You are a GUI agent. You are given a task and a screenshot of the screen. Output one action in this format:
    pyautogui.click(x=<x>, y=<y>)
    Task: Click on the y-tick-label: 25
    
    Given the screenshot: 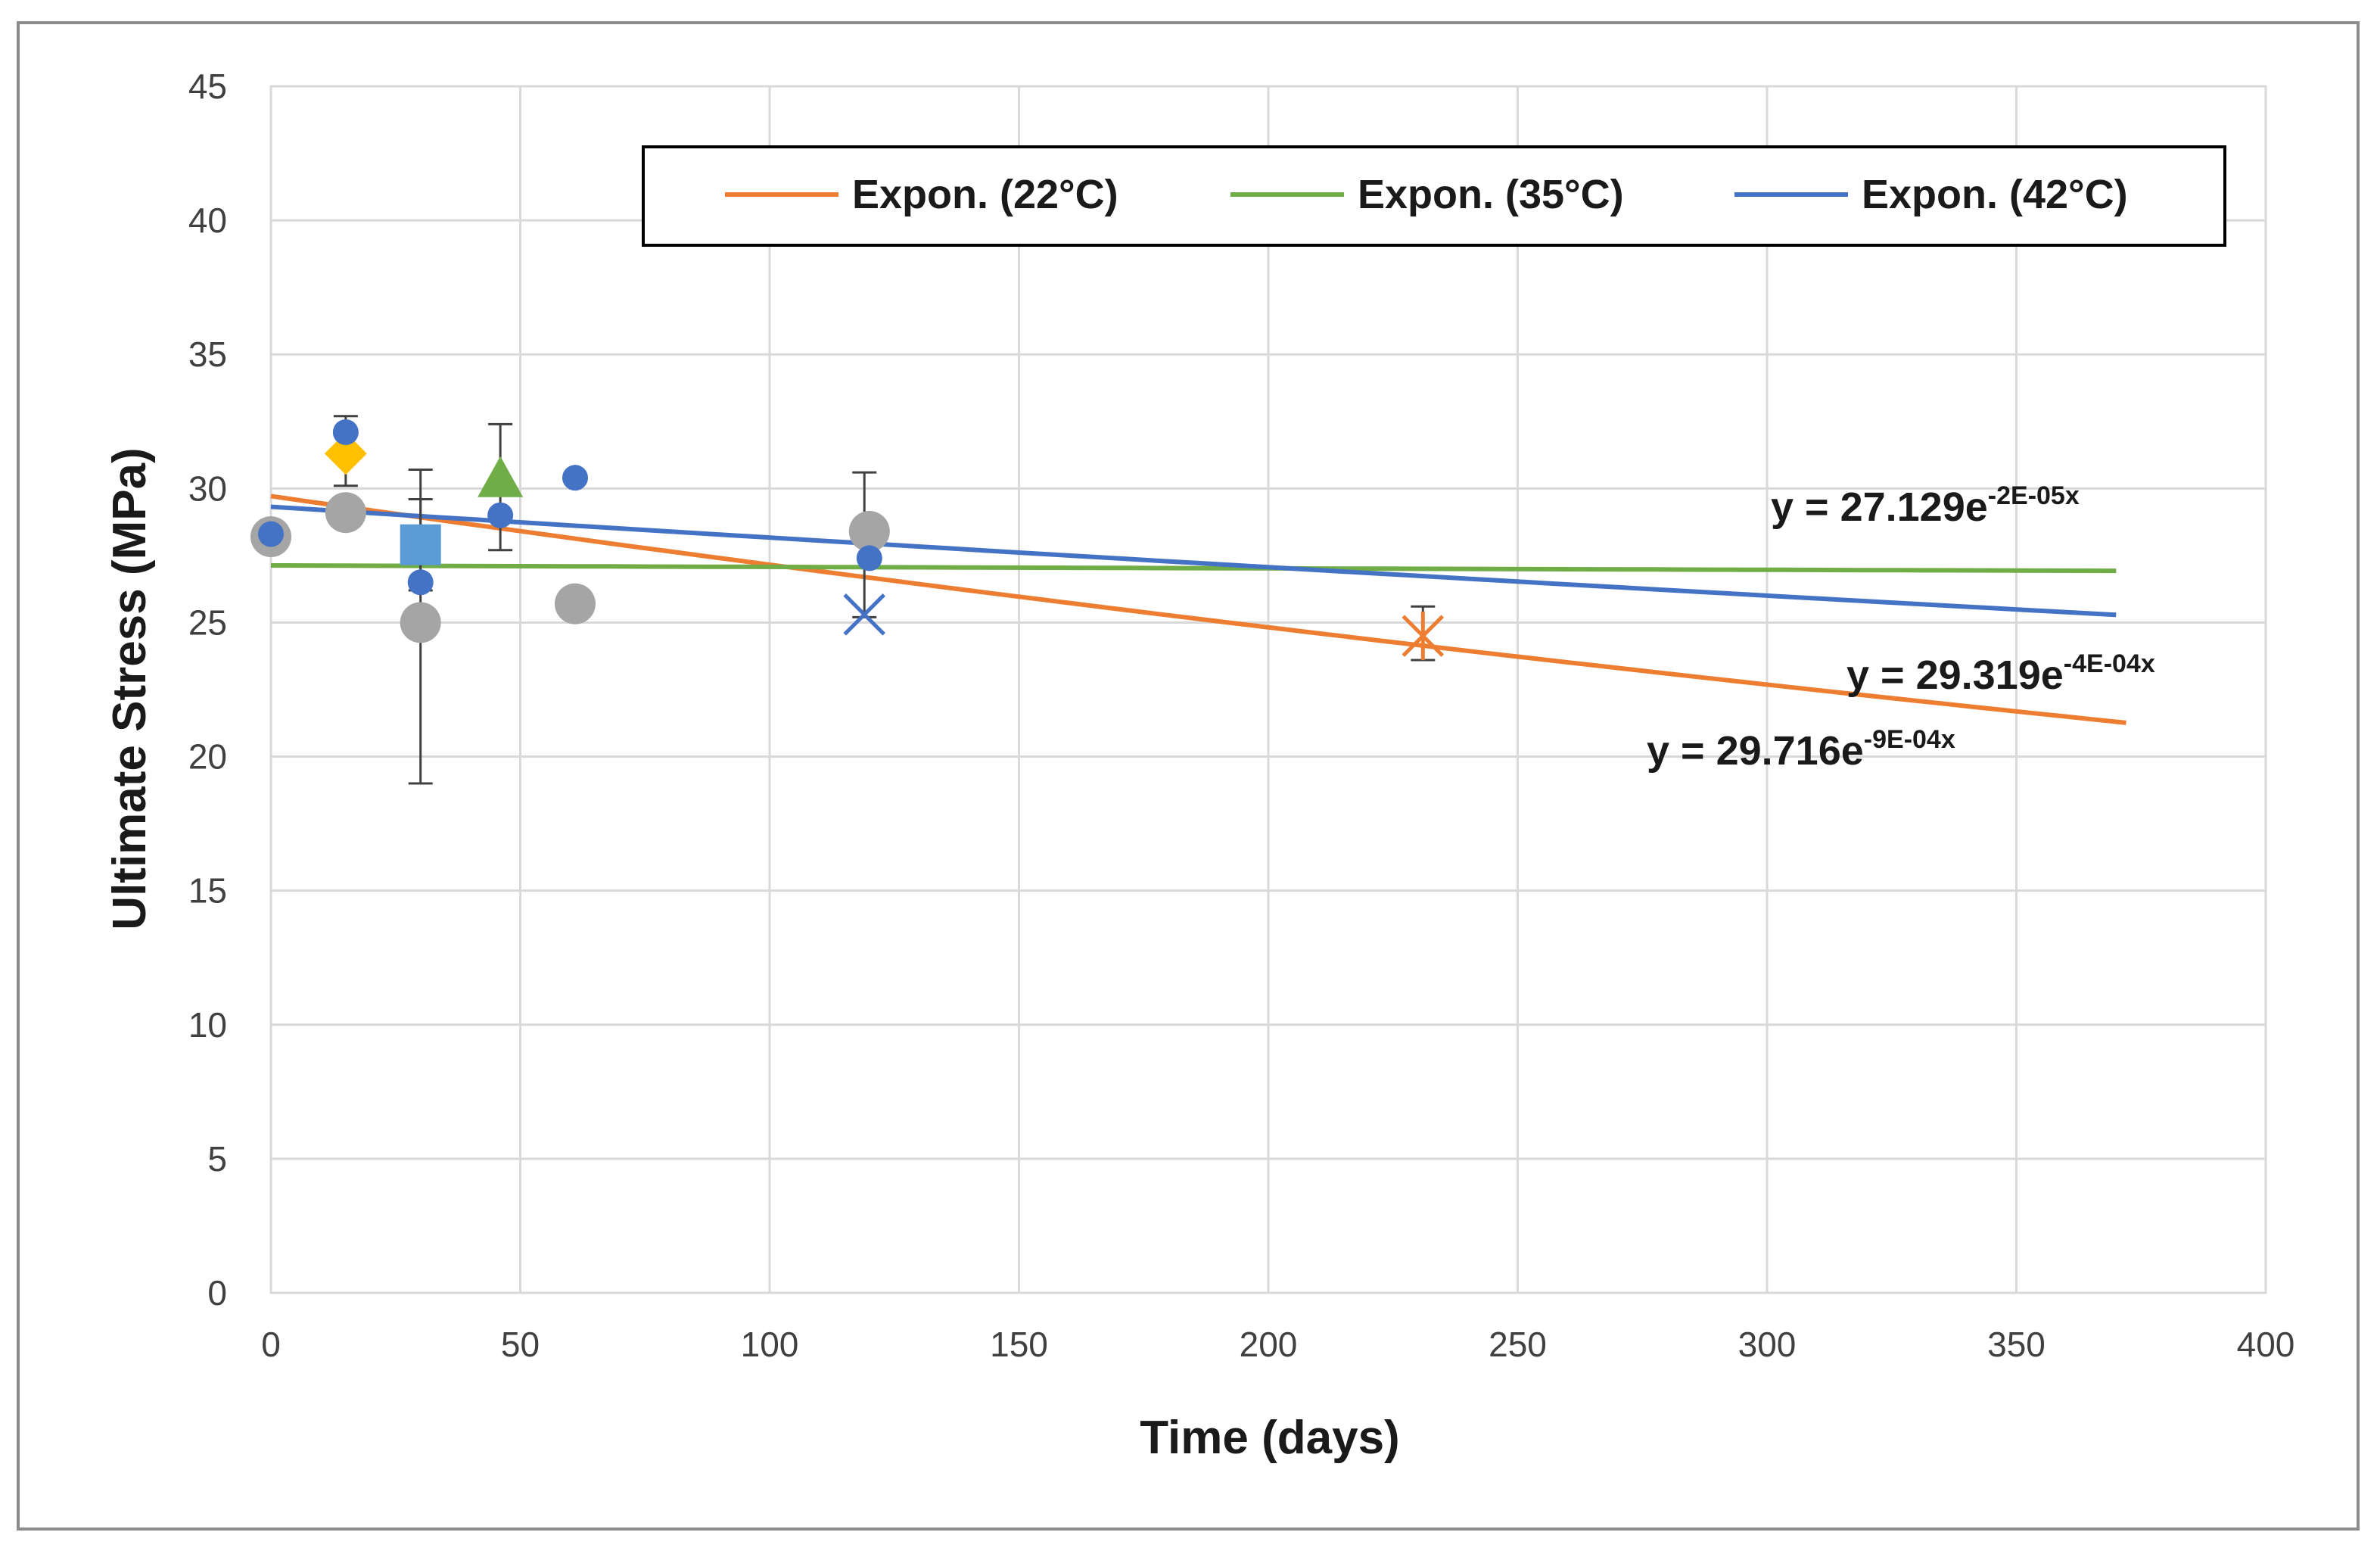 What is the action you would take?
    pyautogui.click(x=207, y=622)
    